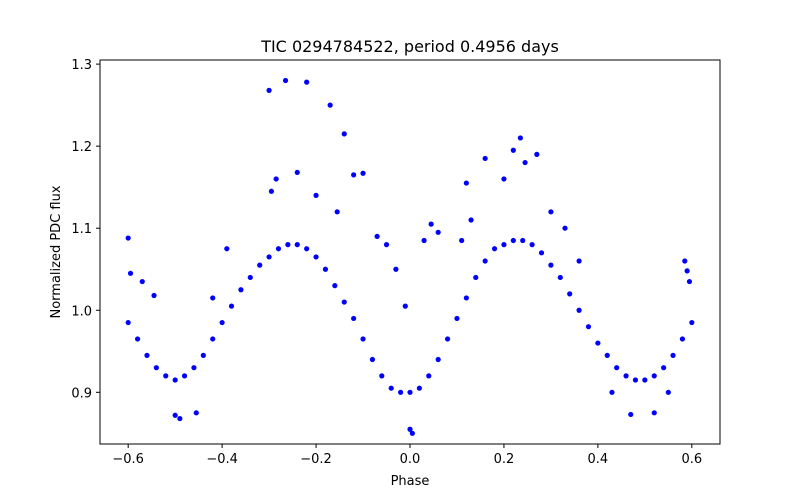 This screenshot has height=500, width=800. What do you see at coordinates (81, 147) in the screenshot?
I see `y-tick-label: 1.2` at bounding box center [81, 147].